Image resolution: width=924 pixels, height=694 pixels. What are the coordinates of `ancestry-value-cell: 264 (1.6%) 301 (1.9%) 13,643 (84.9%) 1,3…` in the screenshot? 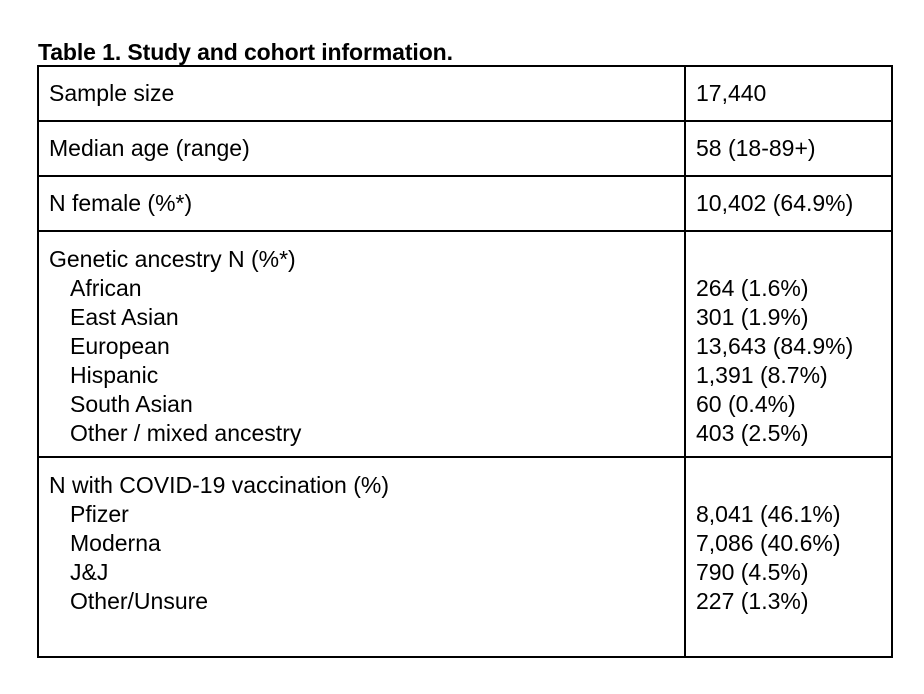 It's located at (788, 344).